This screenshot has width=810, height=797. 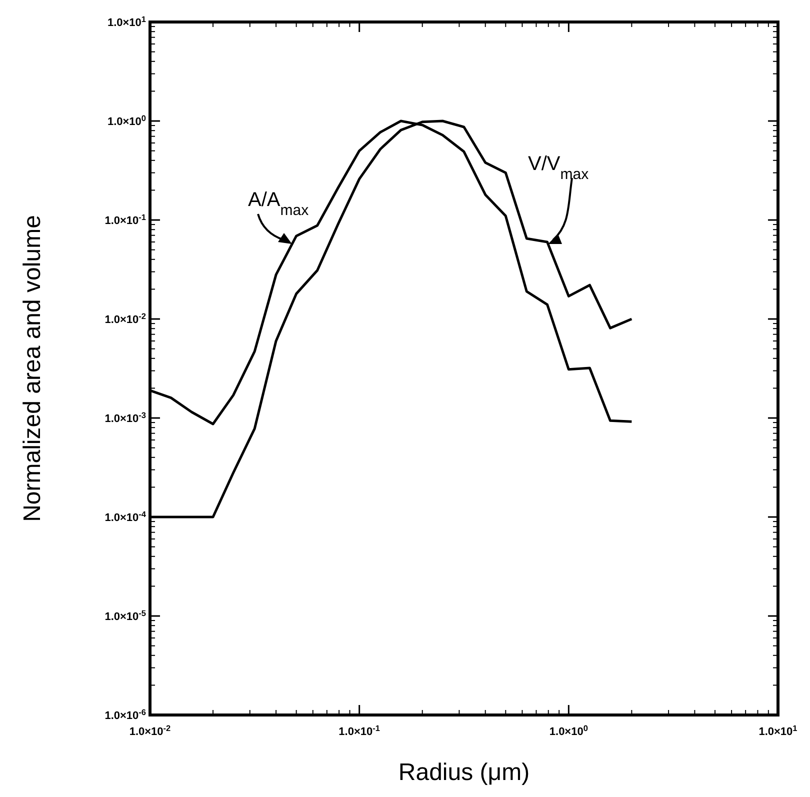 What do you see at coordinates (125, 615) in the screenshot?
I see `y-tick-label: 1.0×10$^{-5}$` at bounding box center [125, 615].